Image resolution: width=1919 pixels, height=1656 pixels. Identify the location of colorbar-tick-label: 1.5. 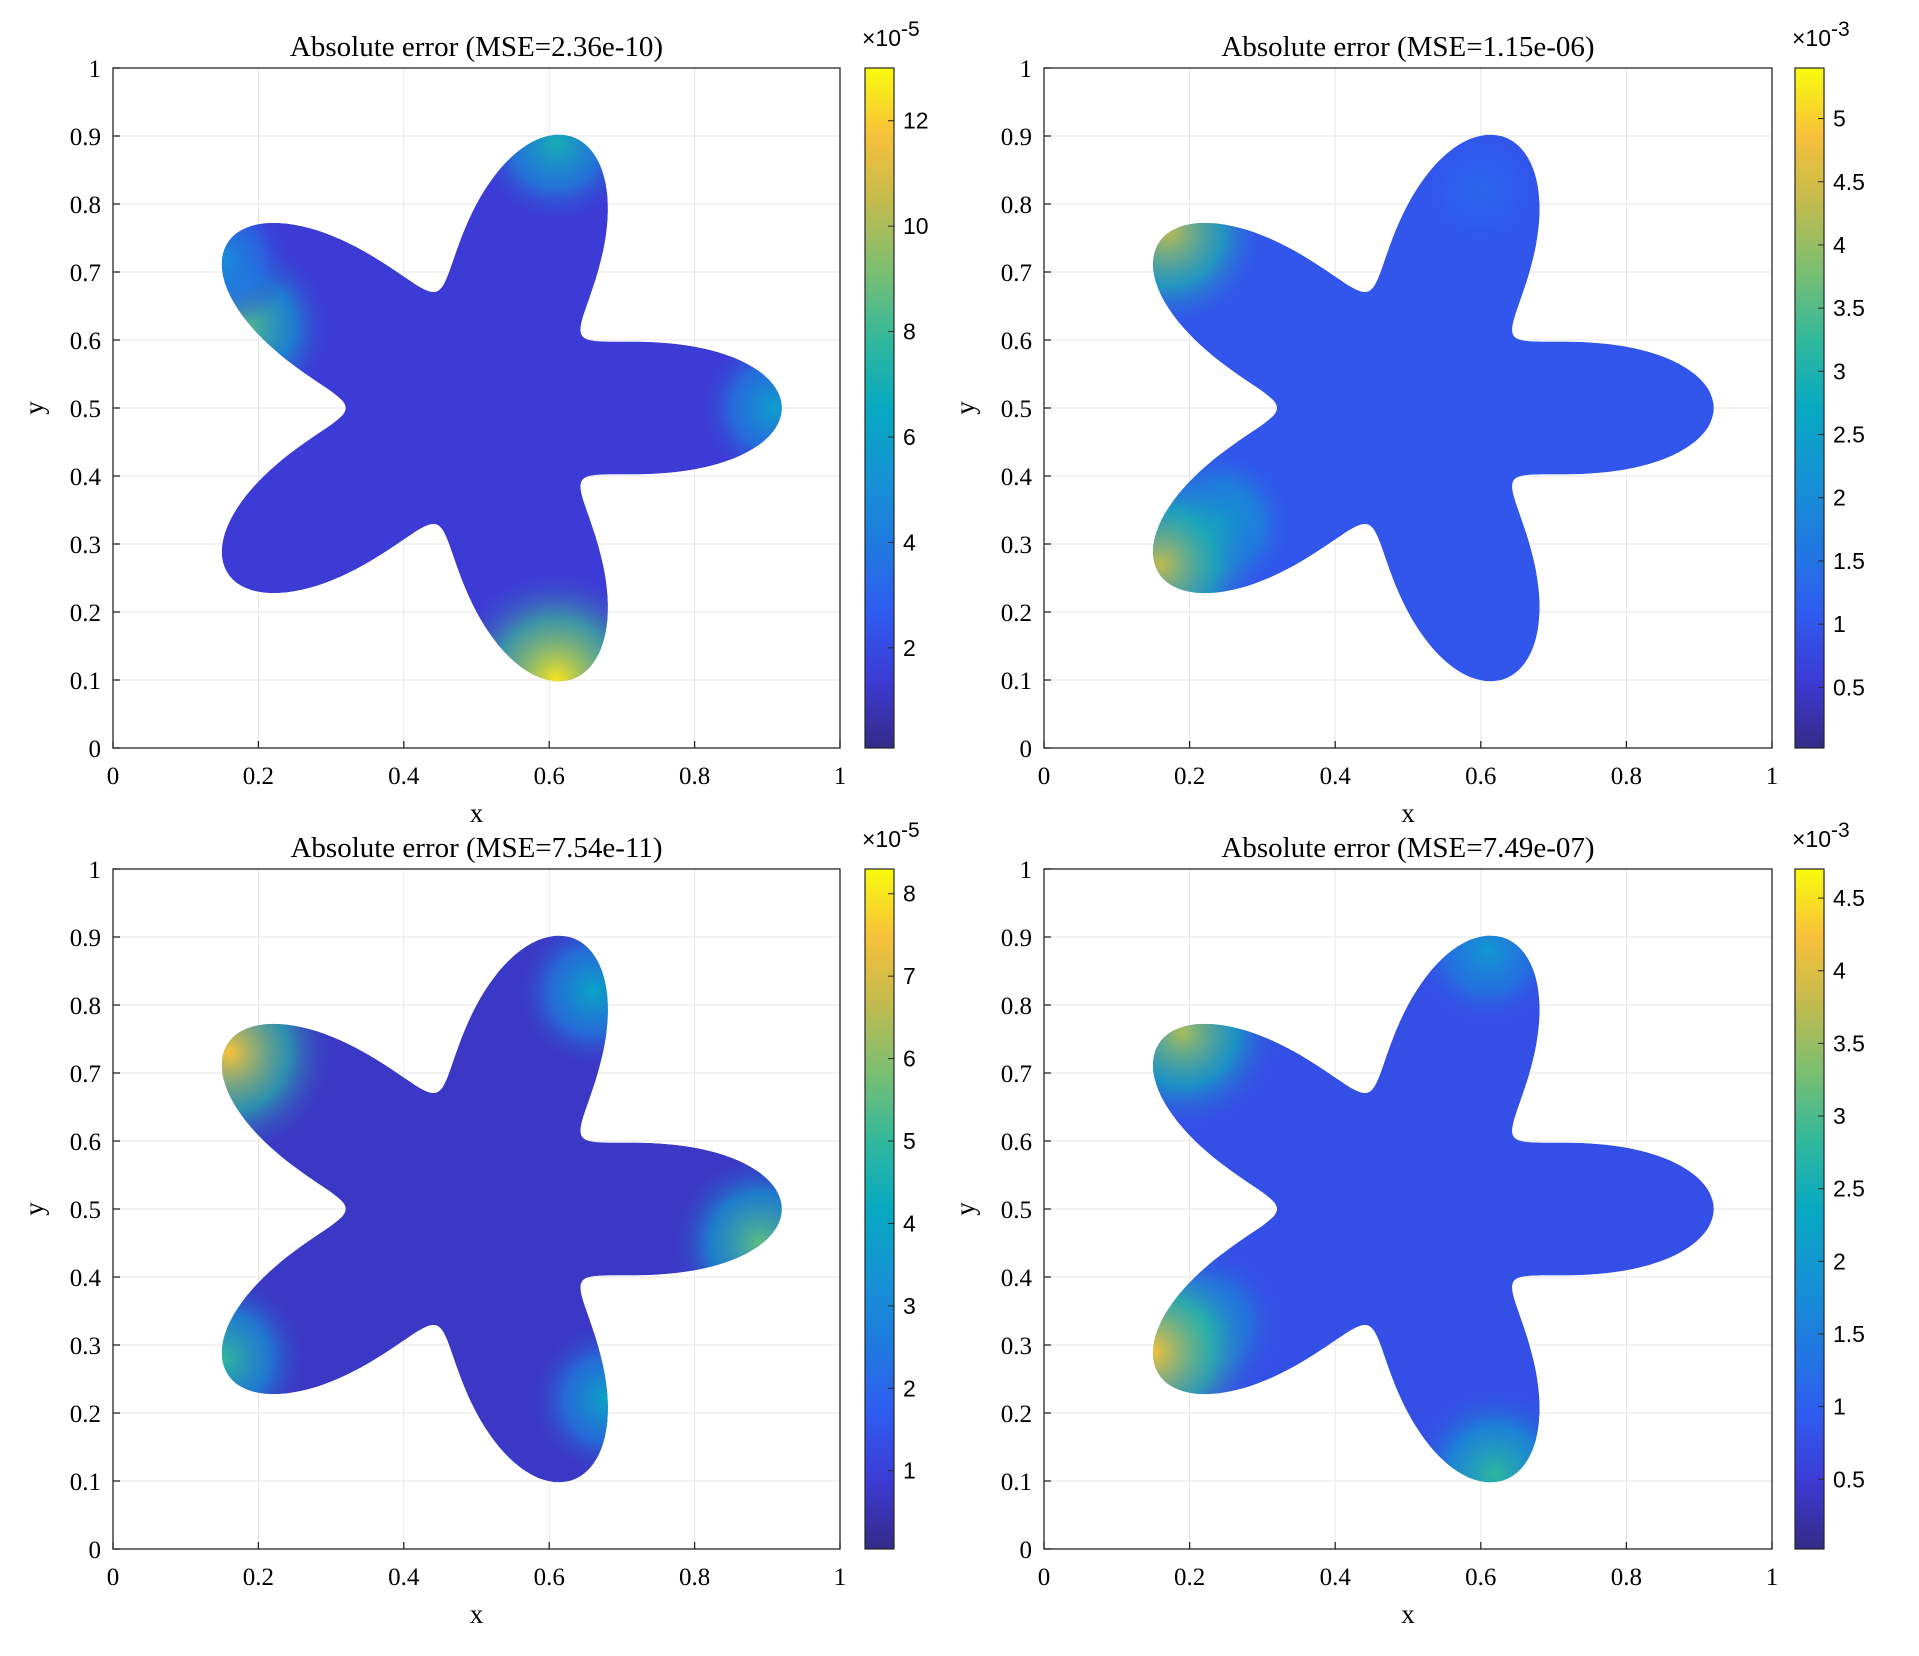
(1849, 1334).